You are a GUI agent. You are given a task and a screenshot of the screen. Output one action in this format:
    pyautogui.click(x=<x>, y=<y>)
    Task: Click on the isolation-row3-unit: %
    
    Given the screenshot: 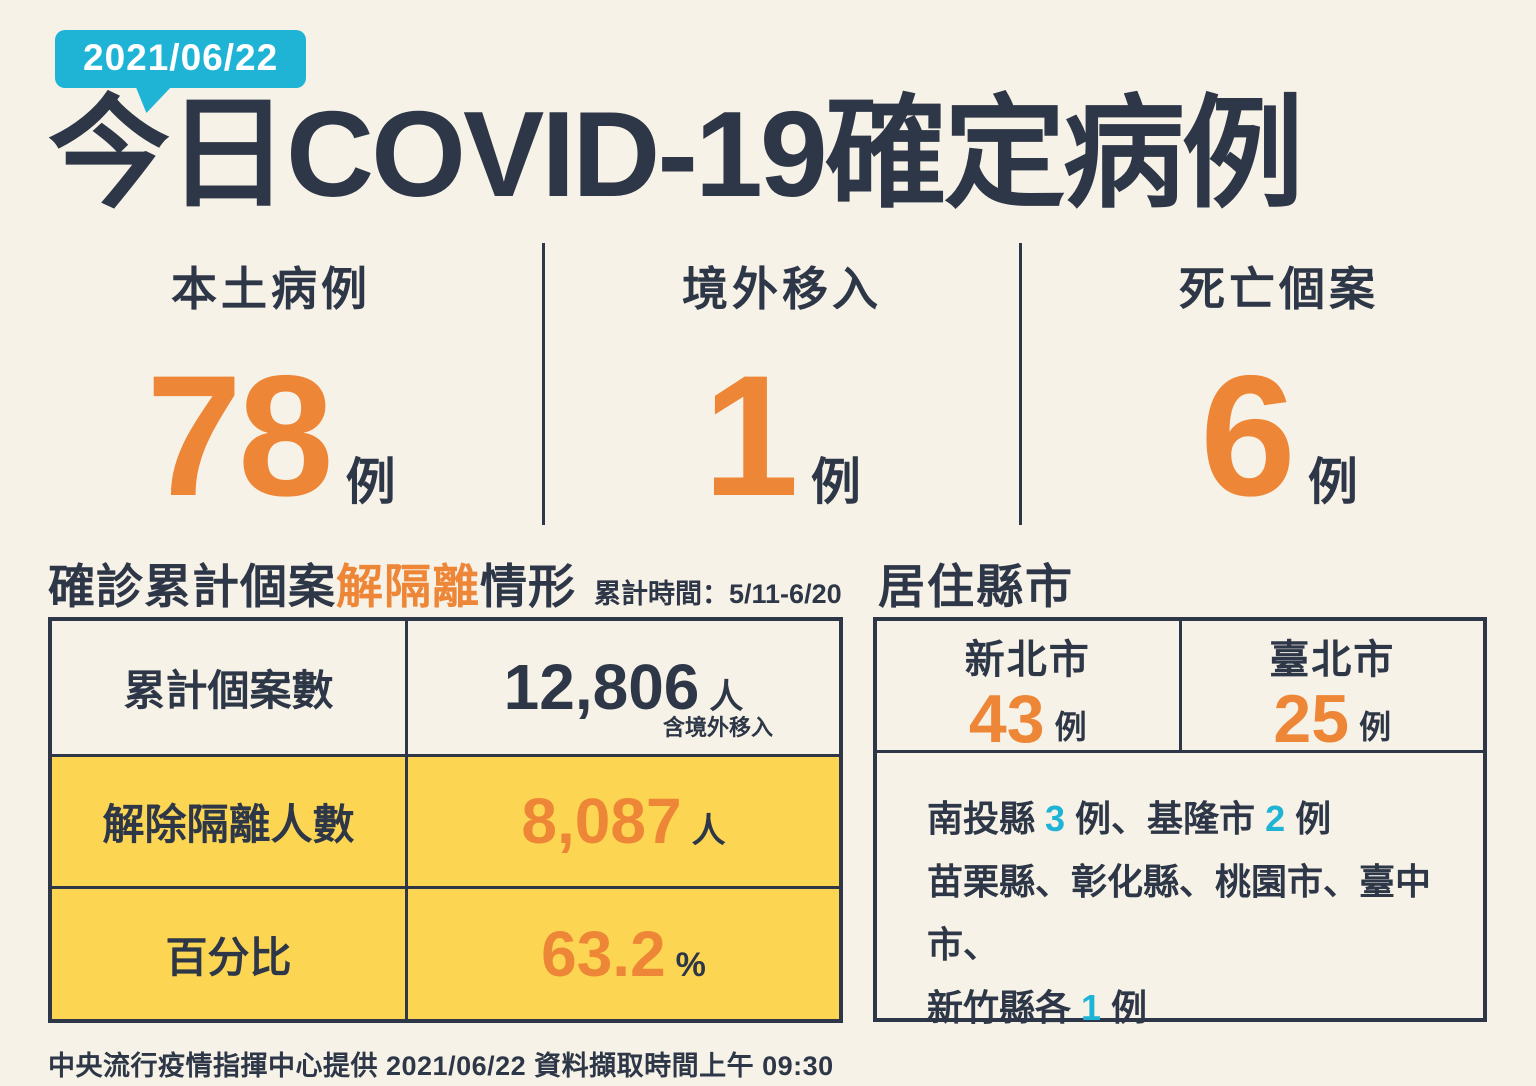 What is the action you would take?
    pyautogui.click(x=690, y=965)
    